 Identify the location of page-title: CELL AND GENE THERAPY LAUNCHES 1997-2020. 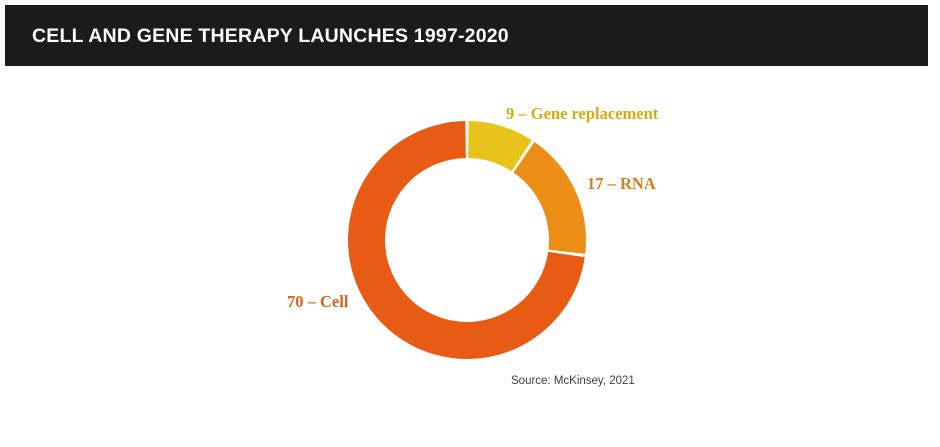
(270, 36).